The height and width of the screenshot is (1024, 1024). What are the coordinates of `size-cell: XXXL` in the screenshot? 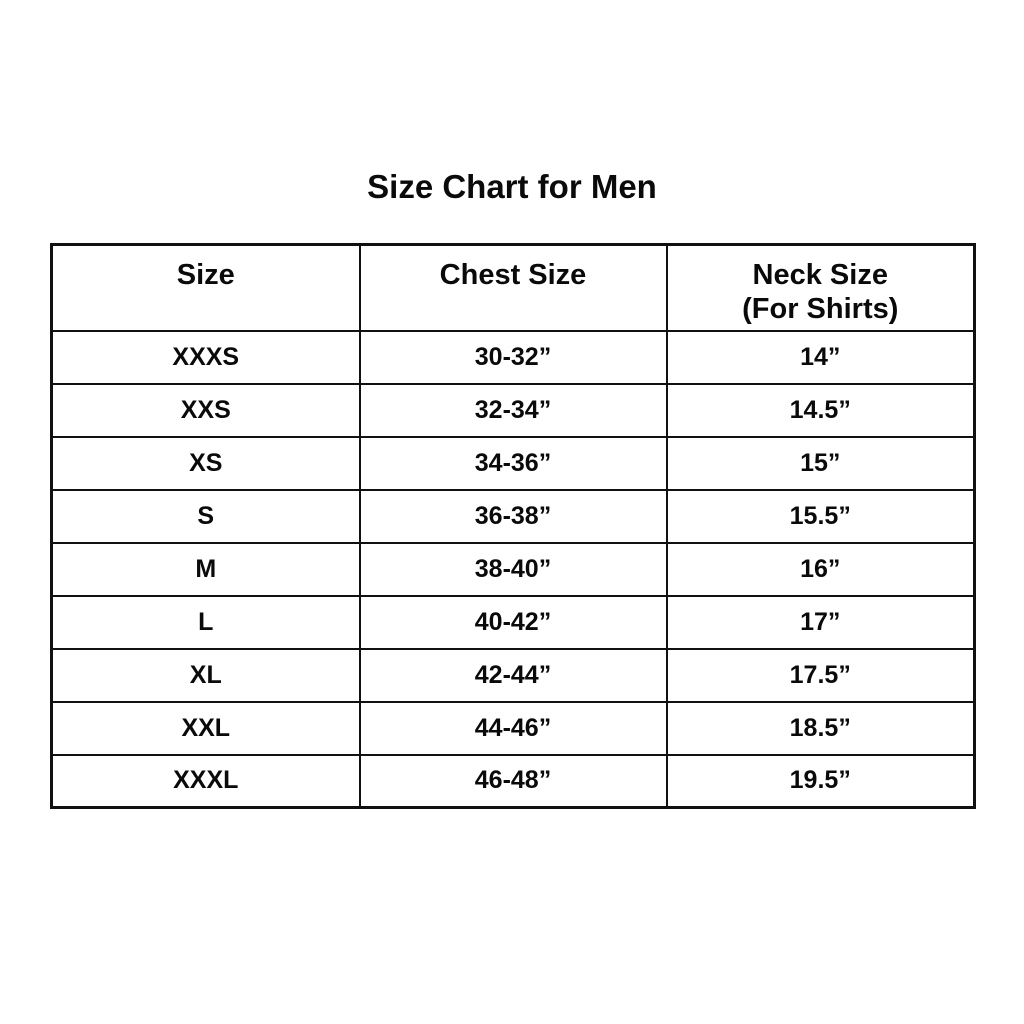 It's located at (205, 781).